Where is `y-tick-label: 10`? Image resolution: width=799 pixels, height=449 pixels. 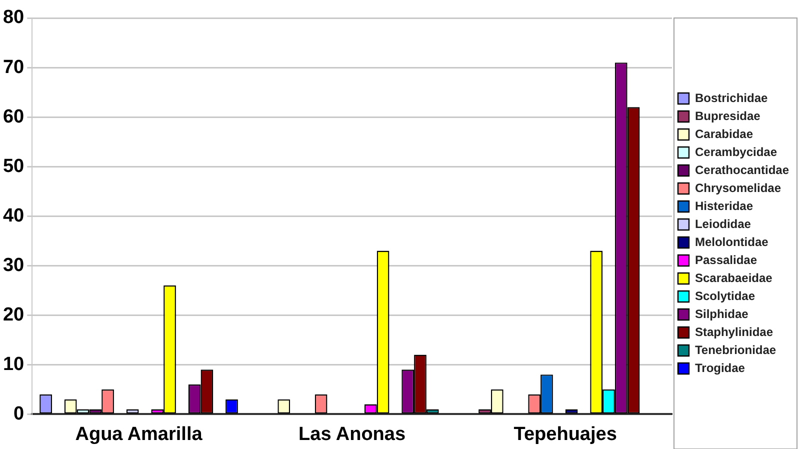 y-tick-label: 10 is located at coordinates (13, 364).